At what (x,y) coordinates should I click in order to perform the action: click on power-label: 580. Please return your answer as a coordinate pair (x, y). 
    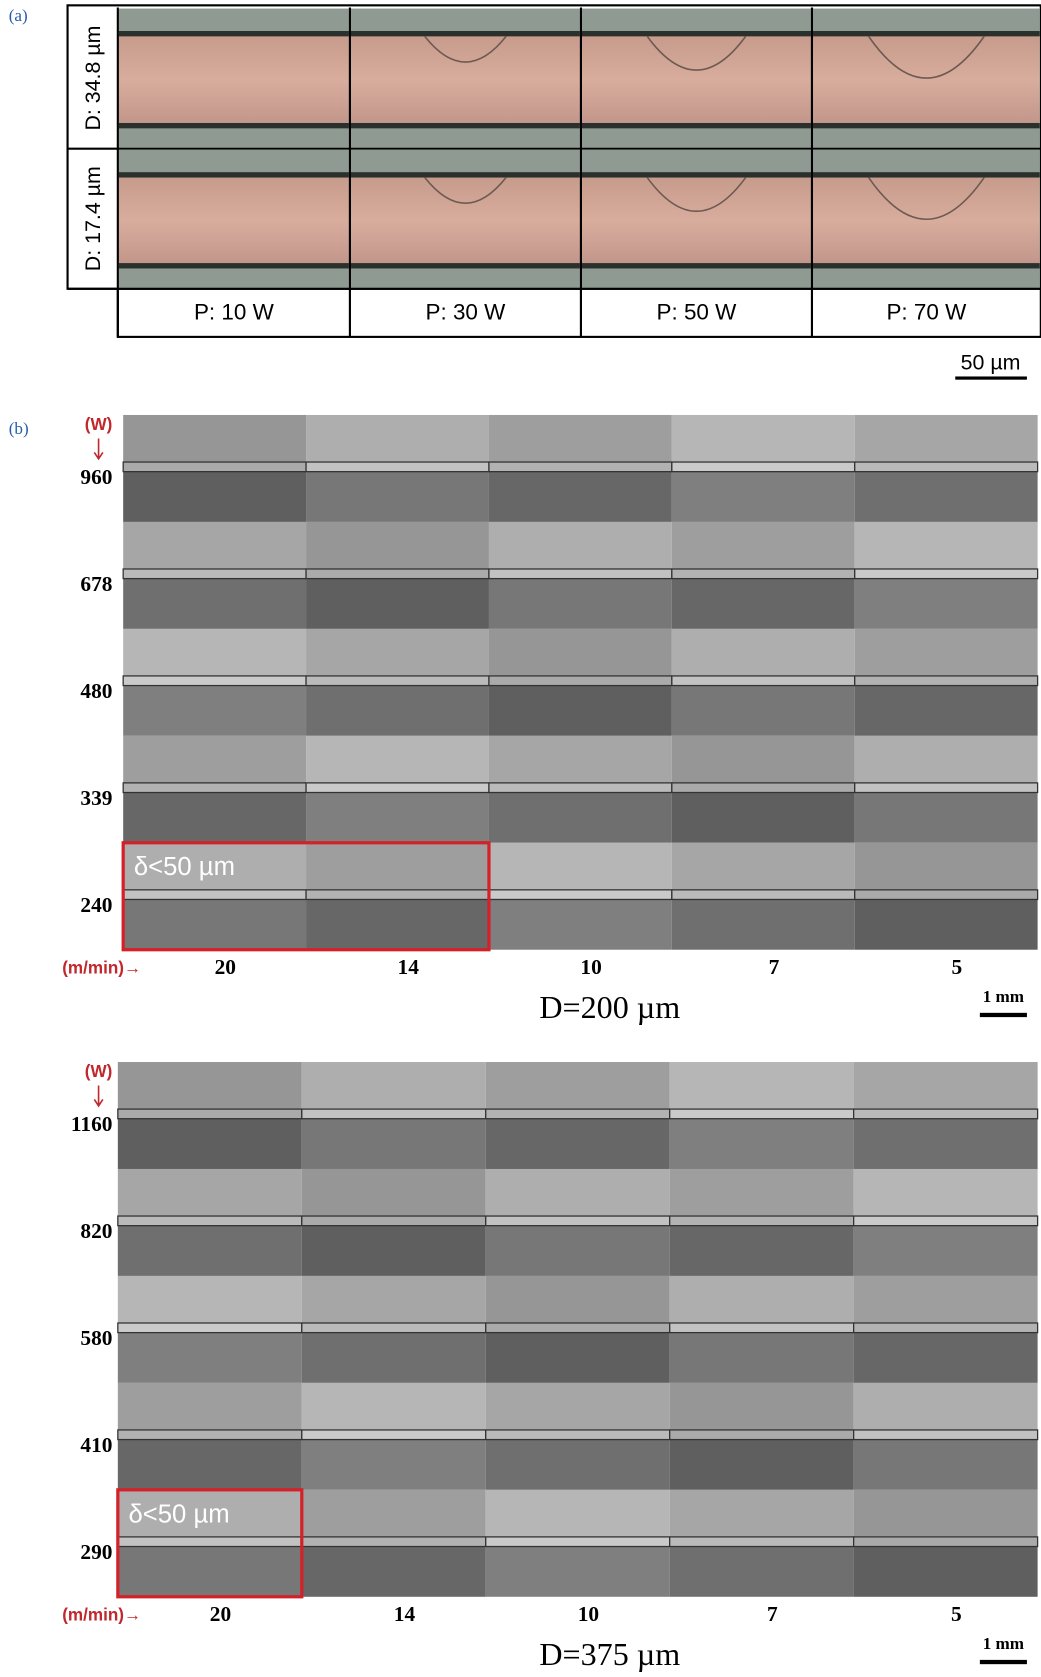
    Looking at the image, I should click on (96, 1338).